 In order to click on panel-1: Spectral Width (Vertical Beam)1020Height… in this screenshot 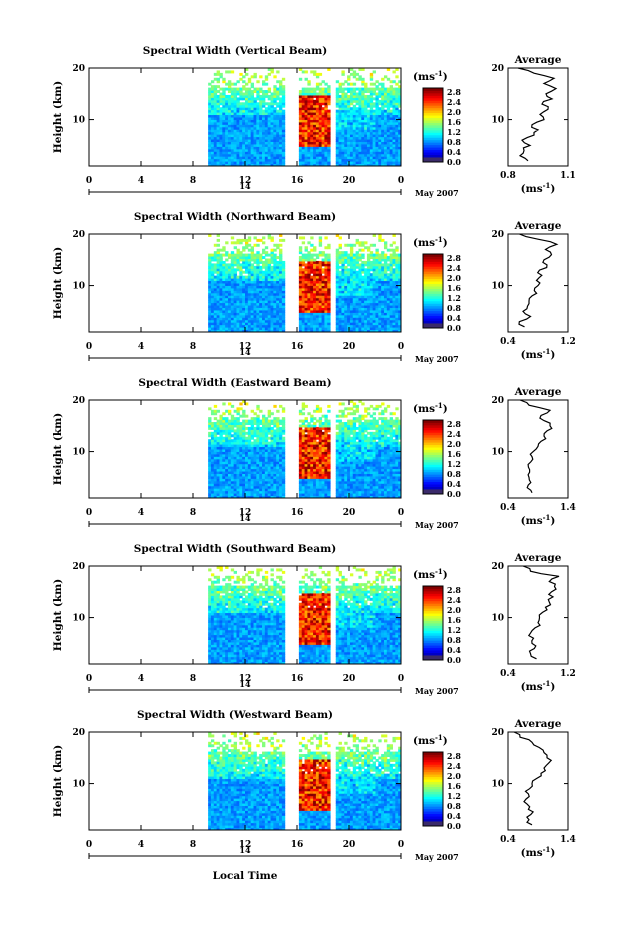, I will do `click(314, 121)`.